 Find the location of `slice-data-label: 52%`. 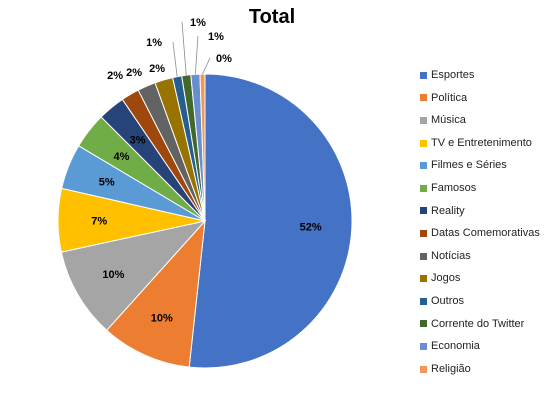

slice-data-label: 52% is located at coordinates (311, 228).